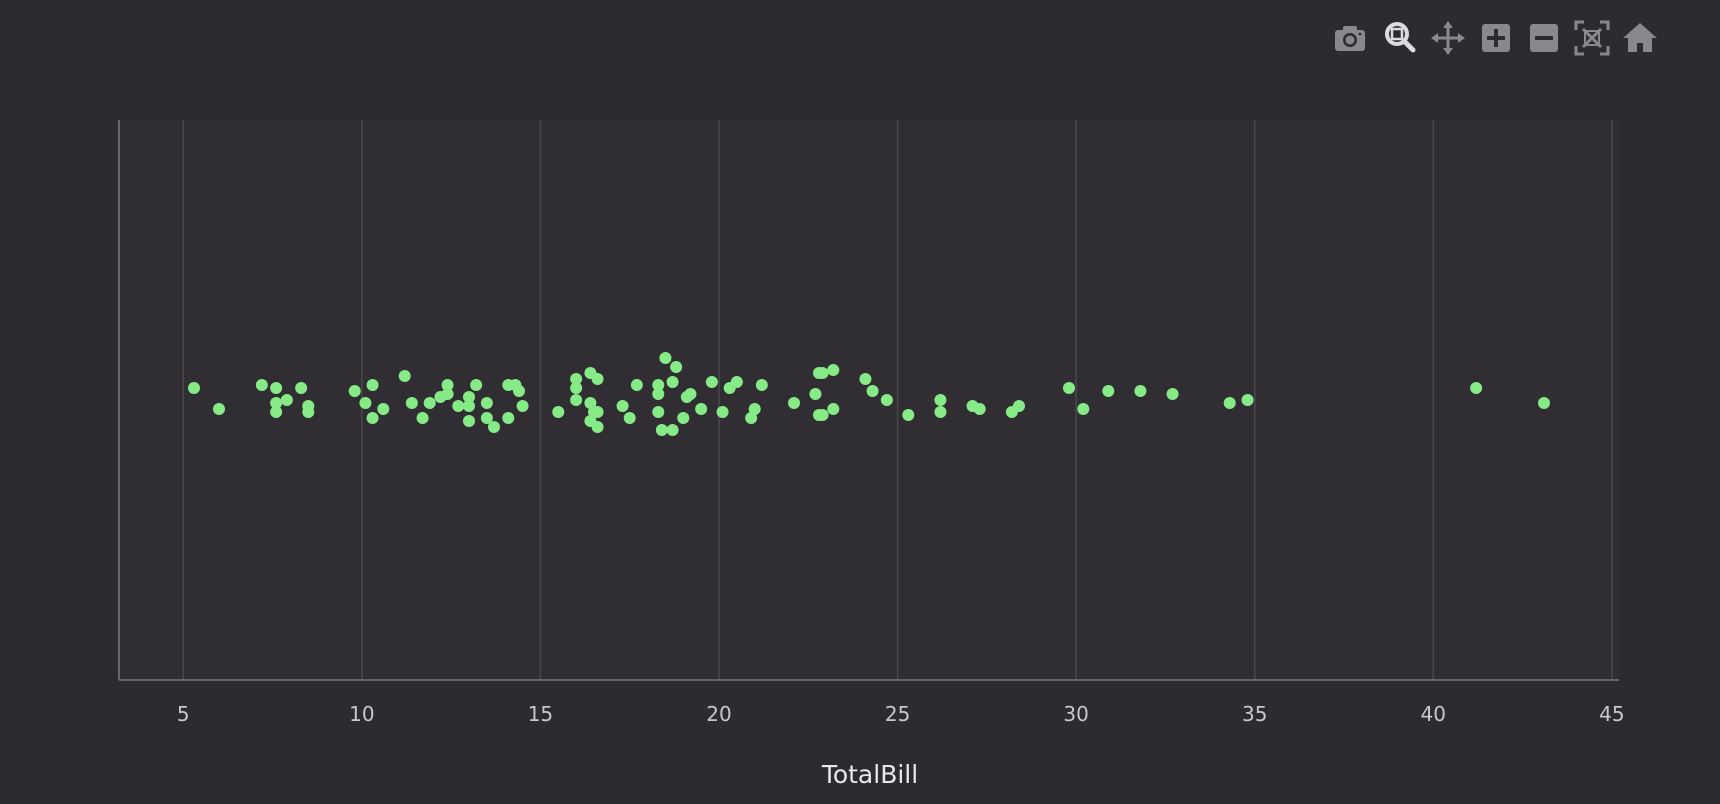  I want to click on x-axis-title: TotalBill, so click(869, 774).